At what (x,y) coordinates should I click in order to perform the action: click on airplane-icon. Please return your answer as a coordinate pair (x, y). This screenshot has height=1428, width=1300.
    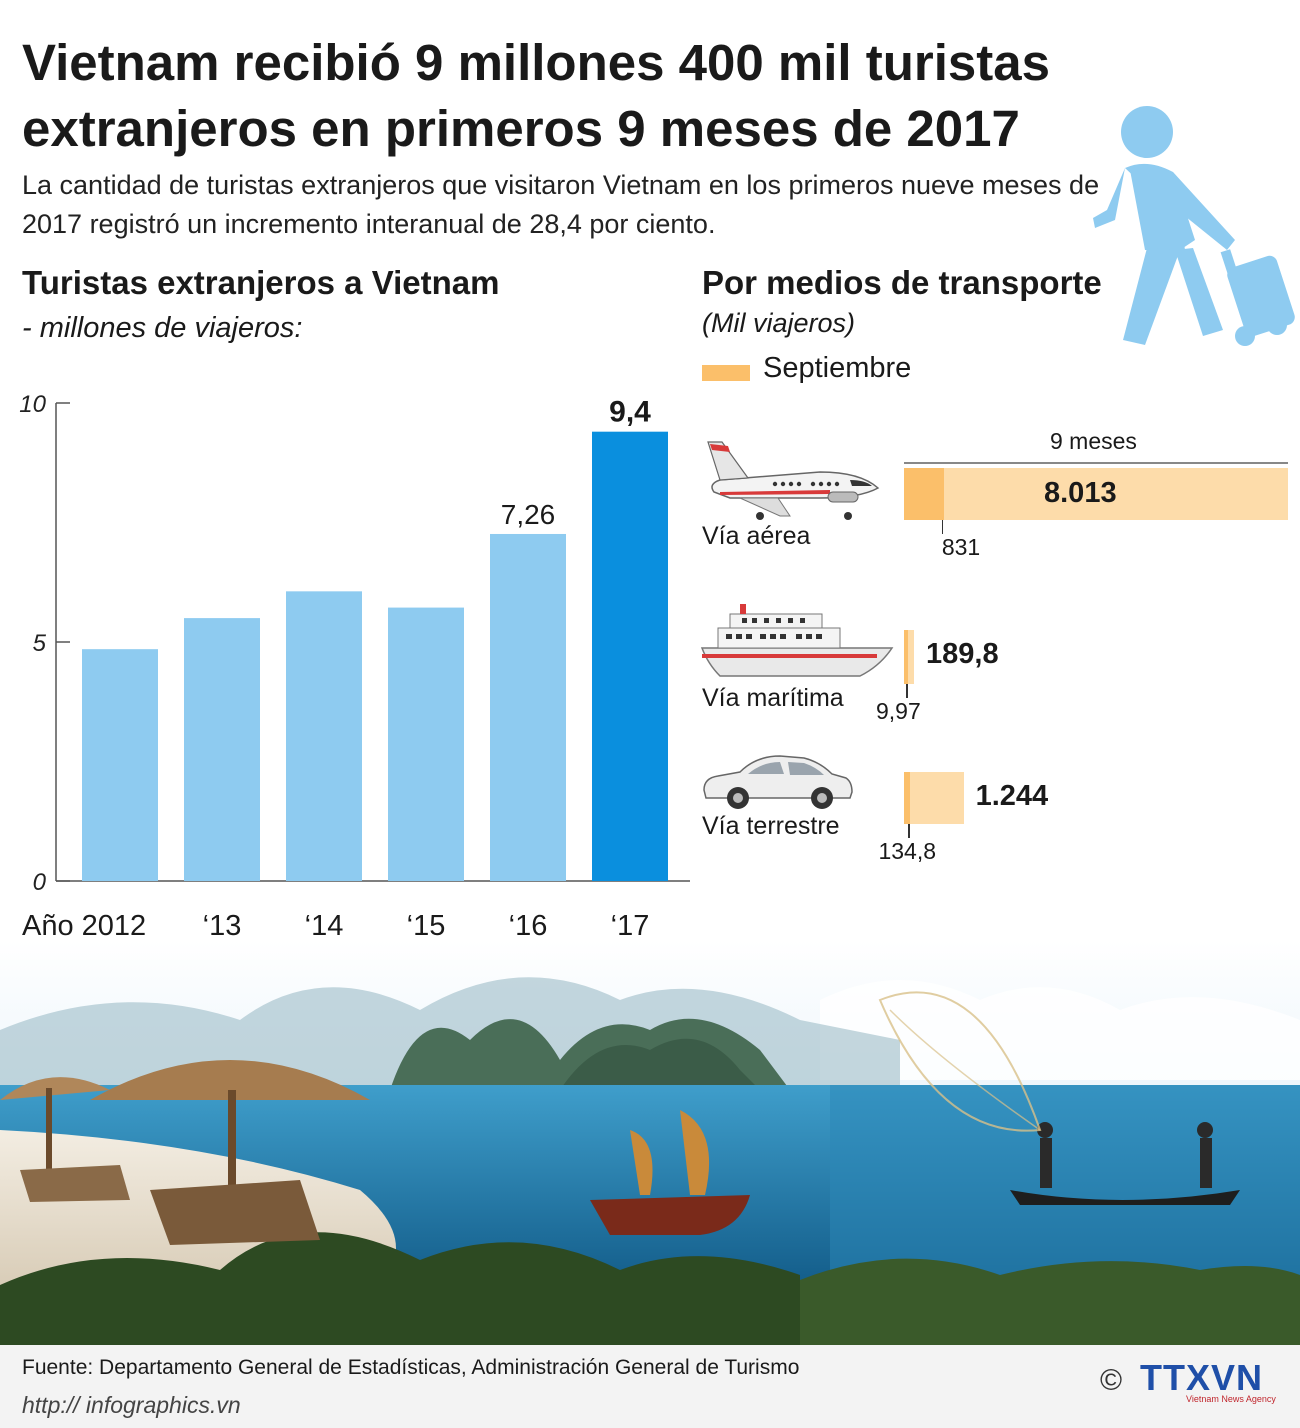
    Looking at the image, I should click on (793, 480).